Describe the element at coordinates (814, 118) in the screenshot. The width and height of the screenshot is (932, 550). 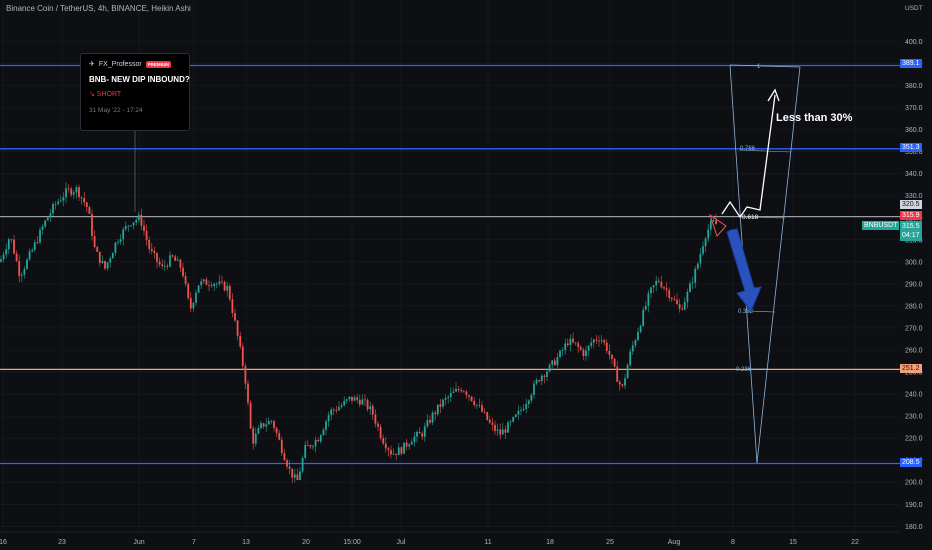
I see `less-than-label: Less than 30%` at that location.